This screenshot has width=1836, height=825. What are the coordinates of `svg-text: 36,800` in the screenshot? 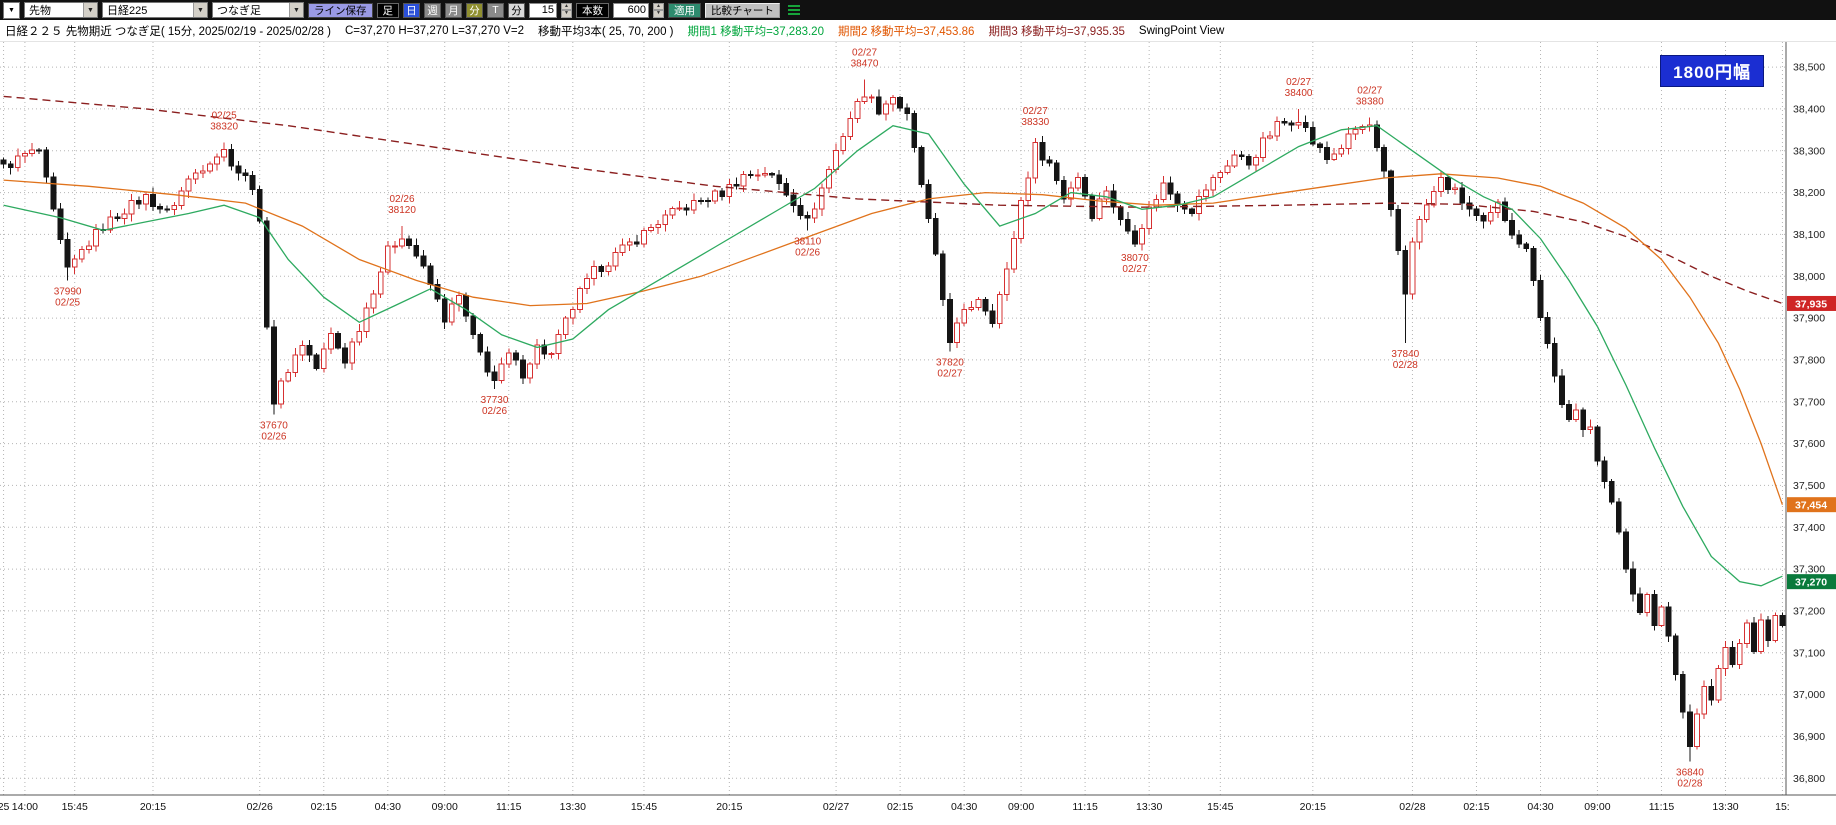 It's located at (1809, 779).